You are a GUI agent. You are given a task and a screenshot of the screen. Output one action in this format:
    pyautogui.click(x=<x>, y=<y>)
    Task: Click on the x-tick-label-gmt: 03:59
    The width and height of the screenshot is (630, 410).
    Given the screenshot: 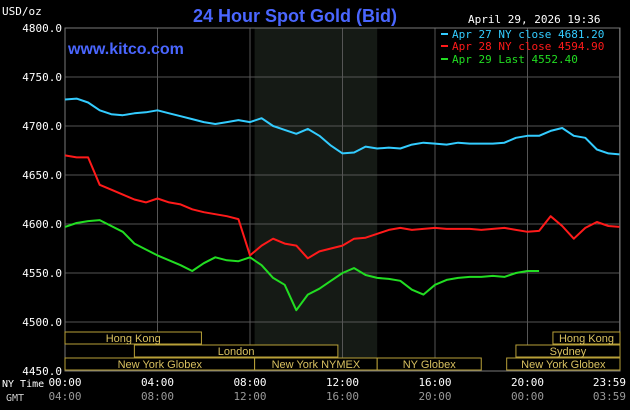 What is the action you would take?
    pyautogui.click(x=609, y=396)
    